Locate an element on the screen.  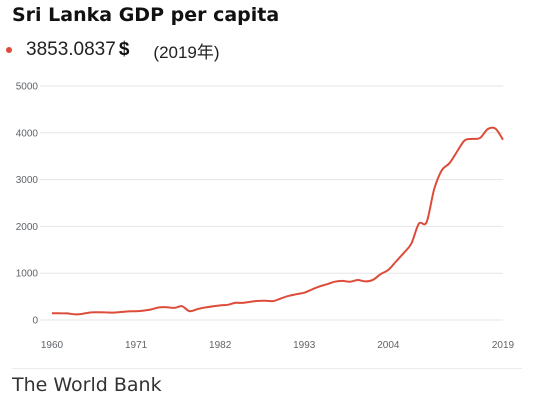
data-point-1981 is located at coordinates (213, 306).